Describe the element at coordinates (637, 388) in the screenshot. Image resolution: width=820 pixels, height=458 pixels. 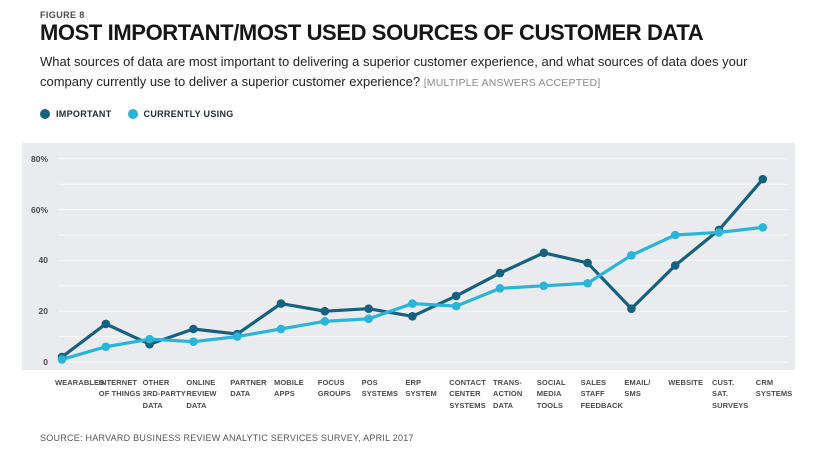
I see `x-tick-label: EMAIL/ SMS` at that location.